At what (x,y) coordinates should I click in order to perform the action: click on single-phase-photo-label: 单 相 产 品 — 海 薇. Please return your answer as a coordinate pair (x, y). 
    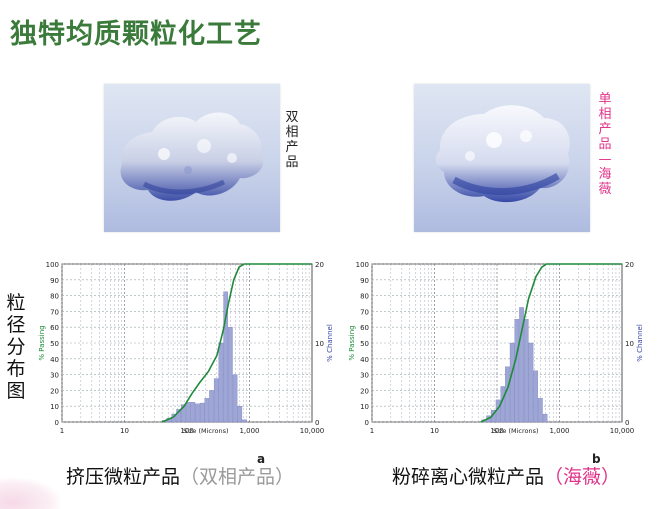
    Looking at the image, I should click on (605, 144).